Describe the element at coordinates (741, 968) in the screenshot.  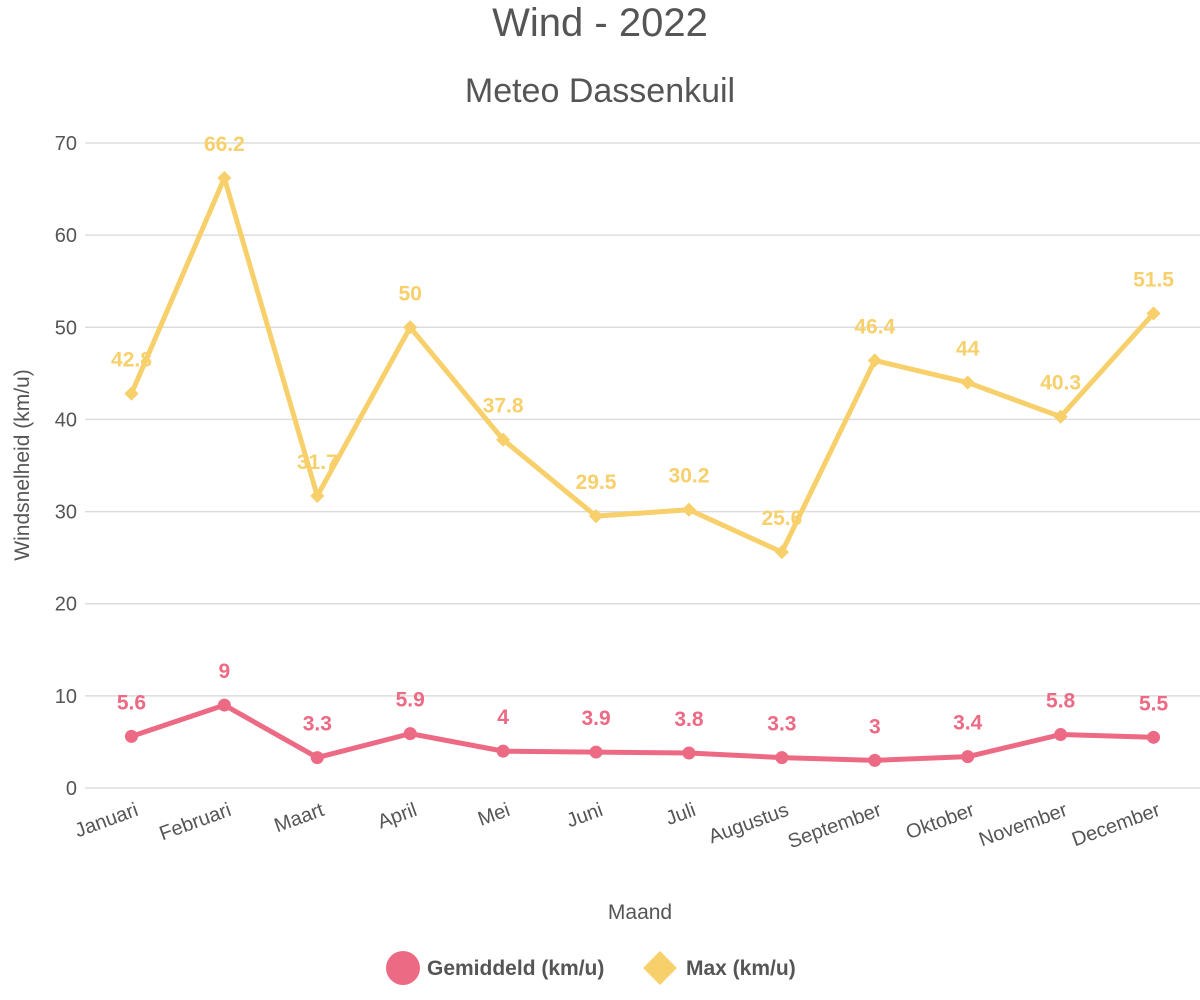
I see `legend-label-max: Max (km/u)` at that location.